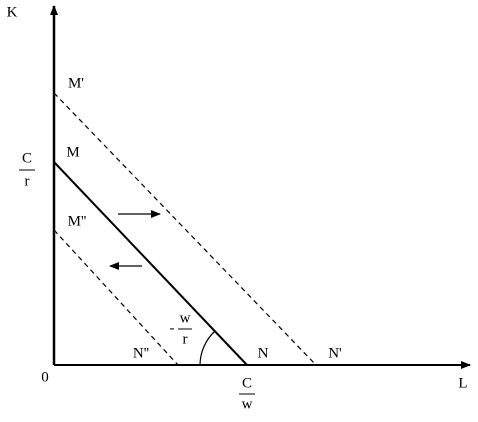  I want to click on fraction-numerator: w, so click(185, 318).